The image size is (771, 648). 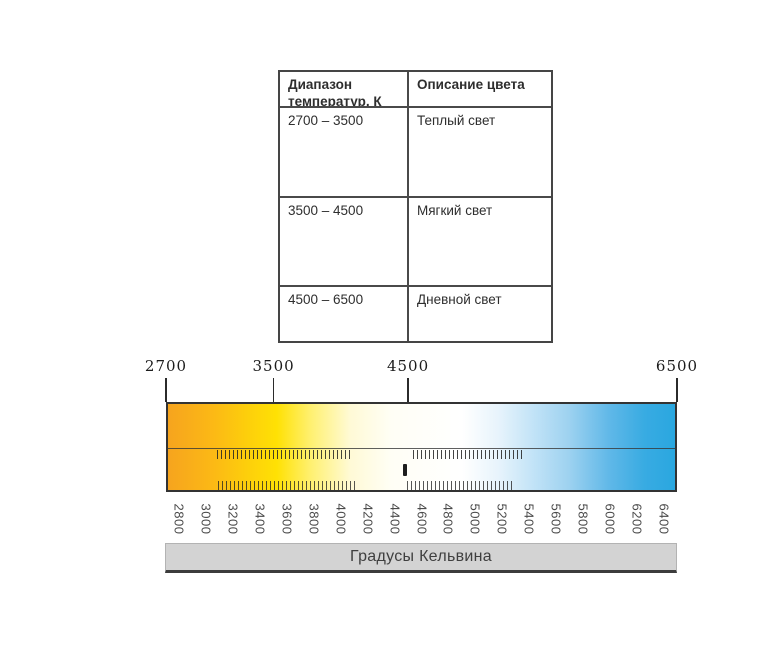 What do you see at coordinates (260, 519) in the screenshot?
I see `kelvin-tick-3400: 3400` at bounding box center [260, 519].